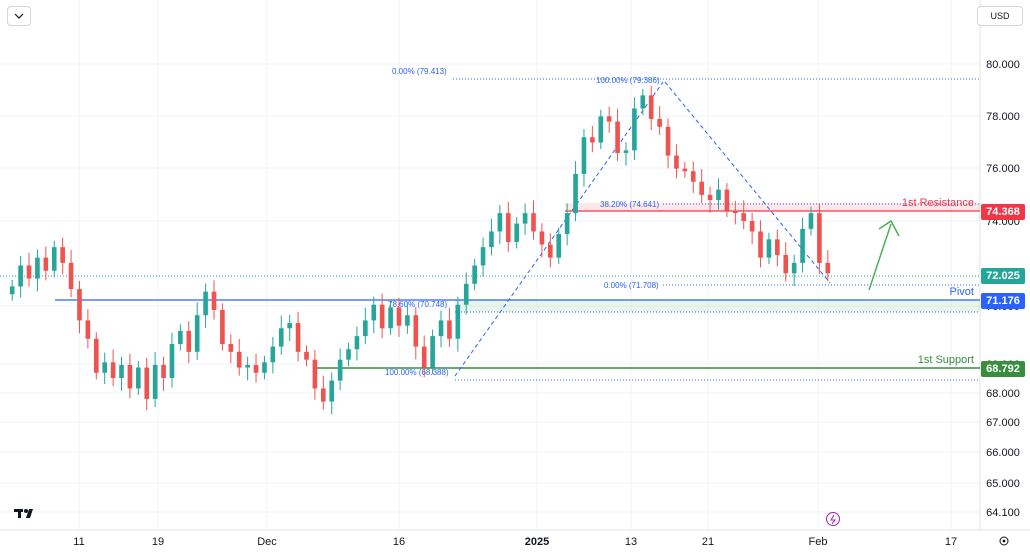 The width and height of the screenshot is (1030, 555). What do you see at coordinates (1003, 394) in the screenshot?
I see `y-tick-label: 68.000` at bounding box center [1003, 394].